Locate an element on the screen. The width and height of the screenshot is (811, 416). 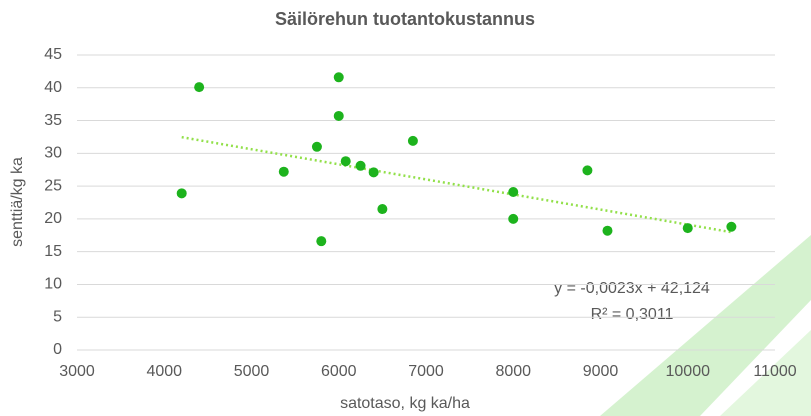
x-tick-label: 5000 is located at coordinates (252, 371).